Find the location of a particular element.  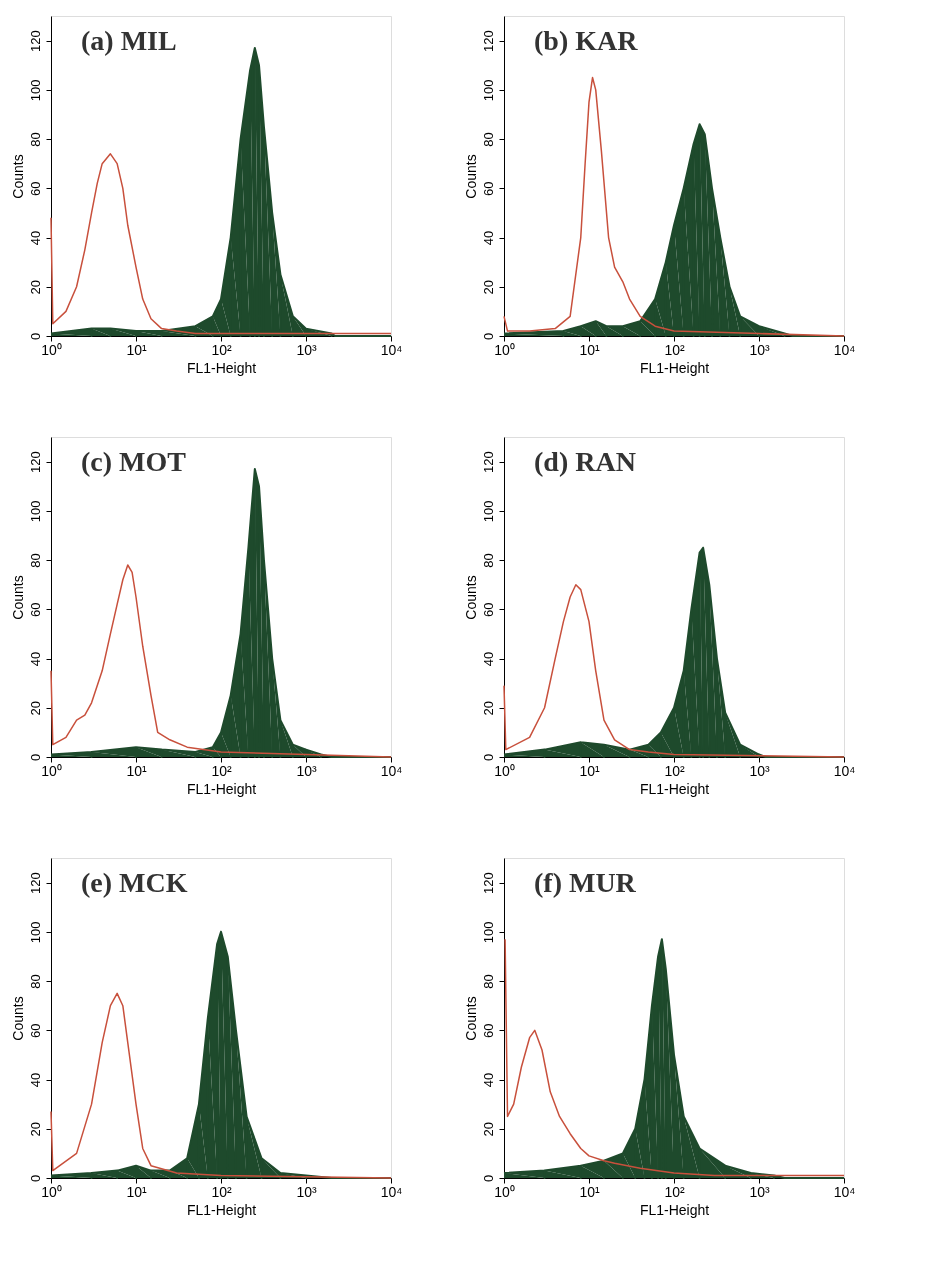

chart-title: (b) KAR is located at coordinates (586, 40).